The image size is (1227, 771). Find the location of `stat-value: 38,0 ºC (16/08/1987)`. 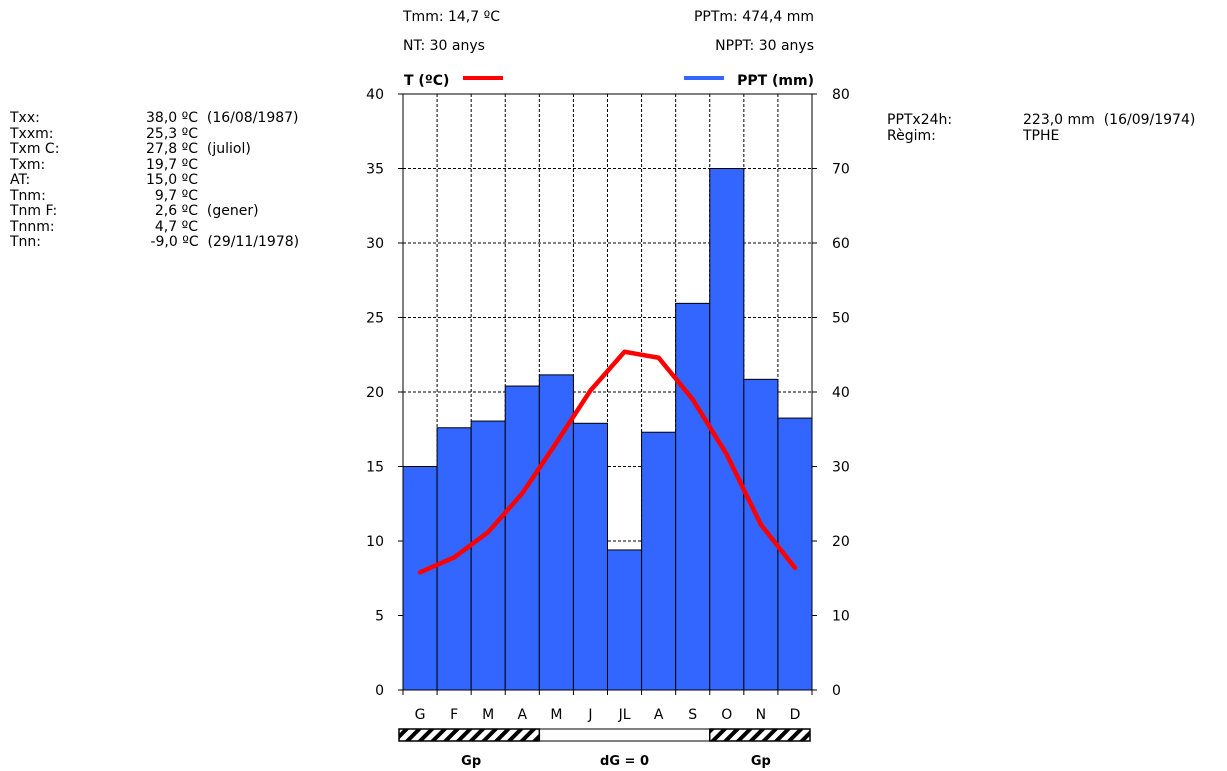

stat-value: 38,0 ºC (16/08/1987) is located at coordinates (222, 118).